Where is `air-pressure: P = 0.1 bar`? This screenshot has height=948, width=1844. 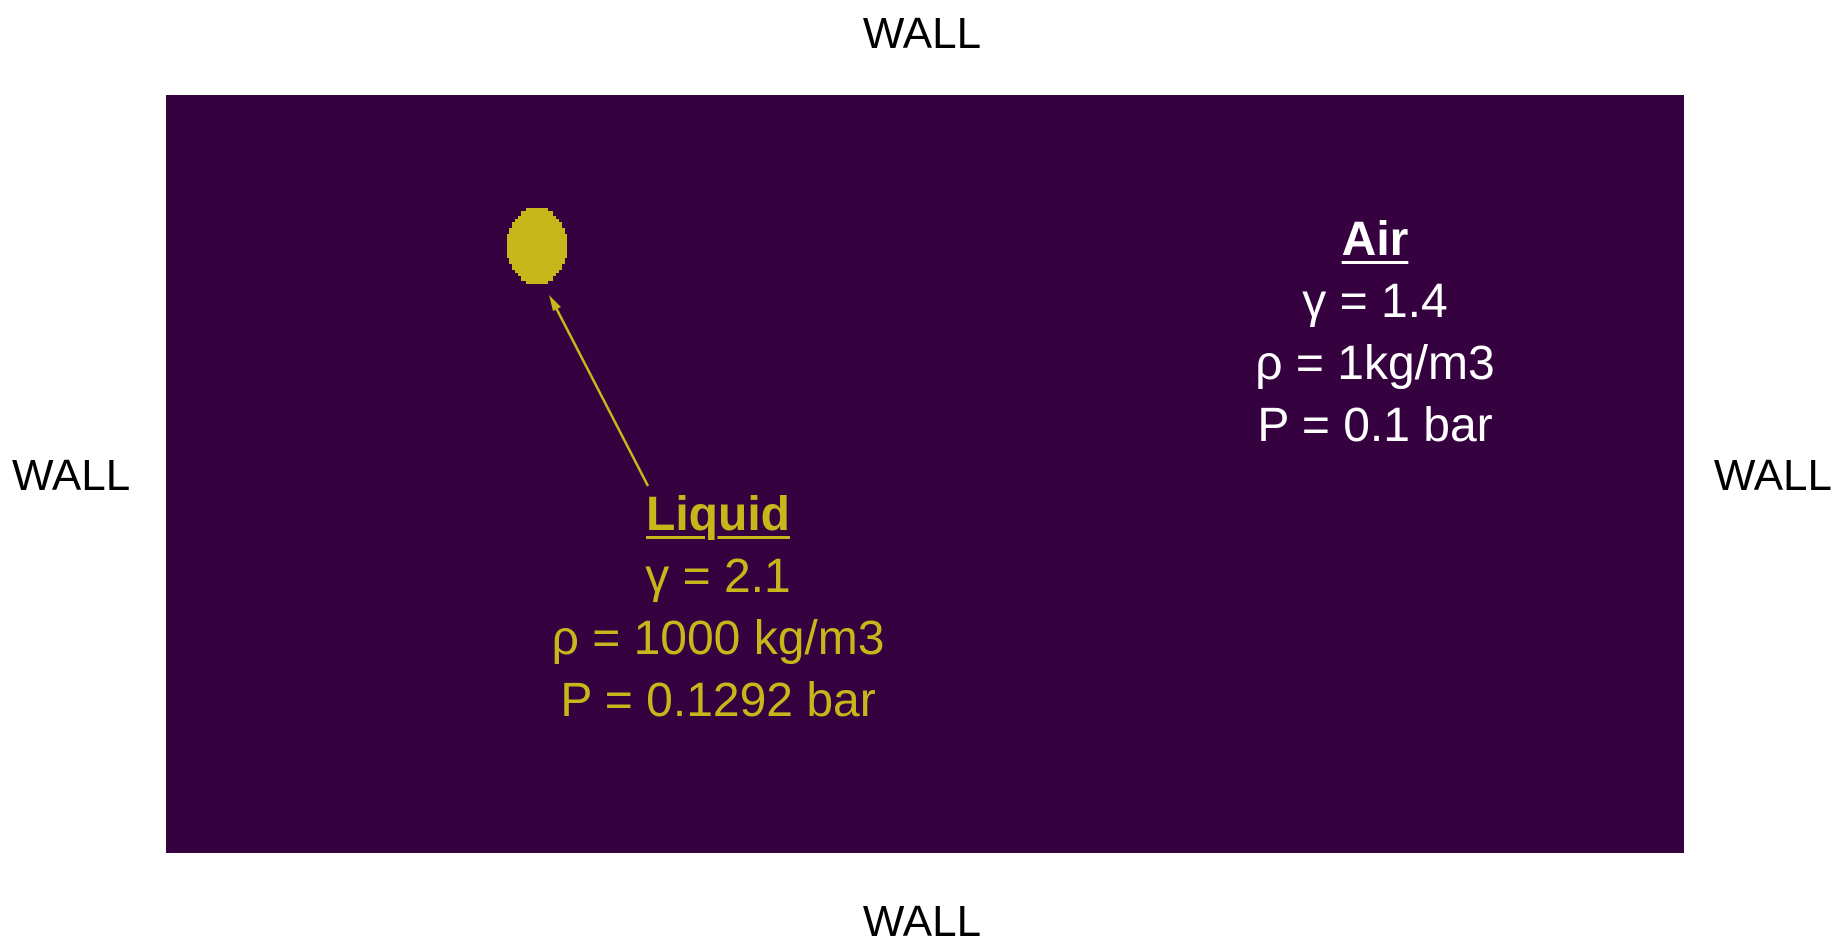
air-pressure: P = 0.1 bar is located at coordinates (1375, 425).